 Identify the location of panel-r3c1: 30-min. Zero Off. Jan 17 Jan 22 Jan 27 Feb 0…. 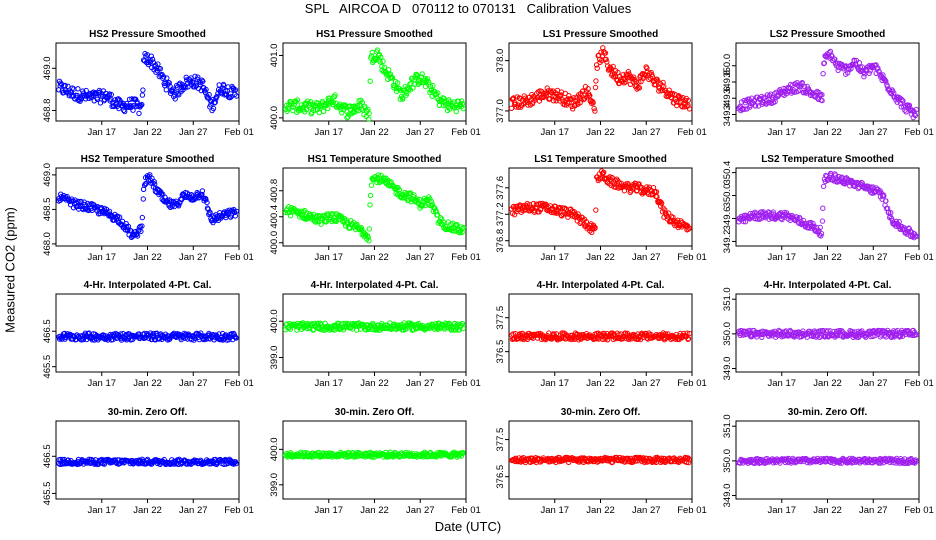
(375, 461).